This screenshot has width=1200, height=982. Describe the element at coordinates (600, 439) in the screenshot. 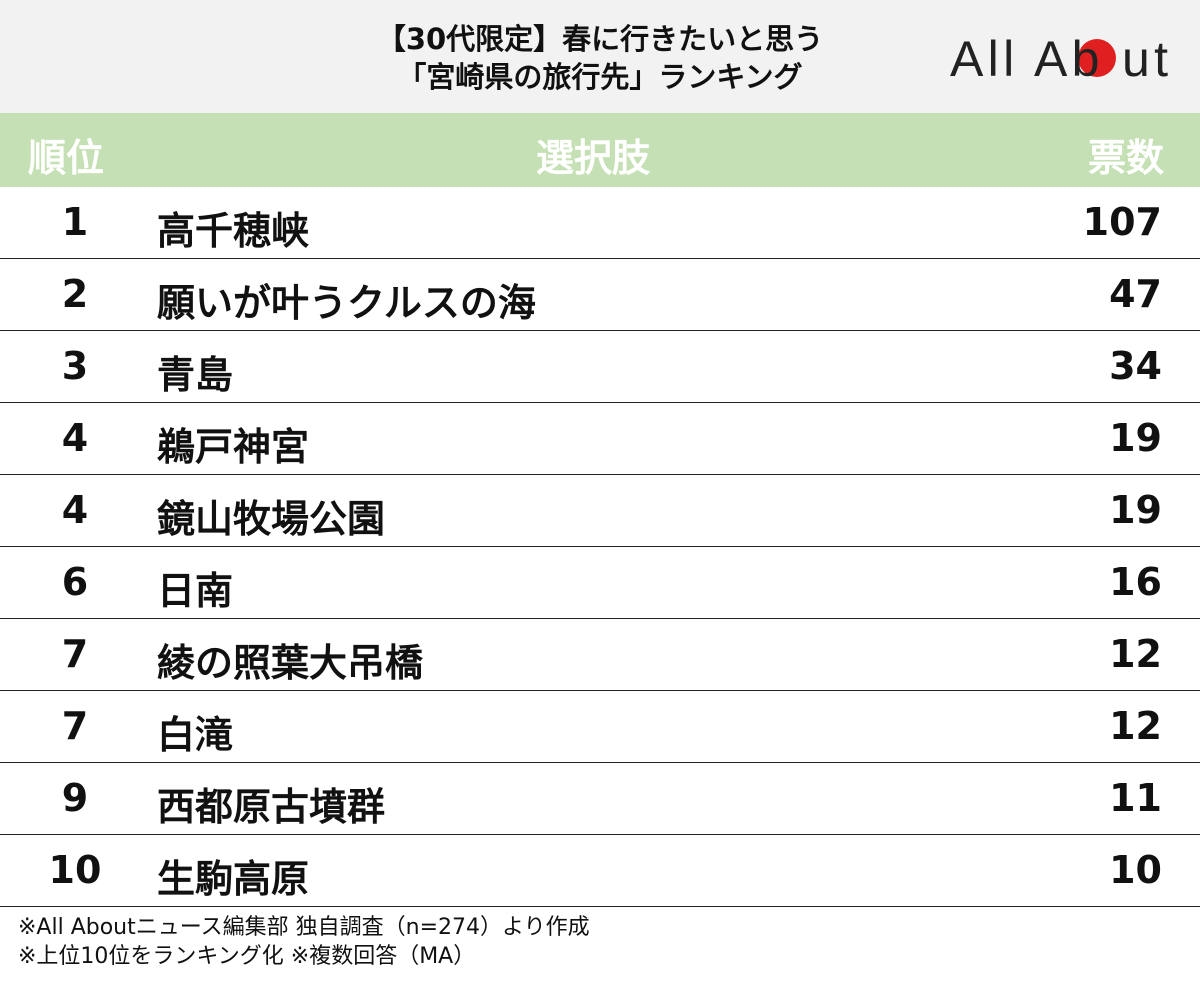

I see `table-row: 4 鵜戸神宮 19` at that location.